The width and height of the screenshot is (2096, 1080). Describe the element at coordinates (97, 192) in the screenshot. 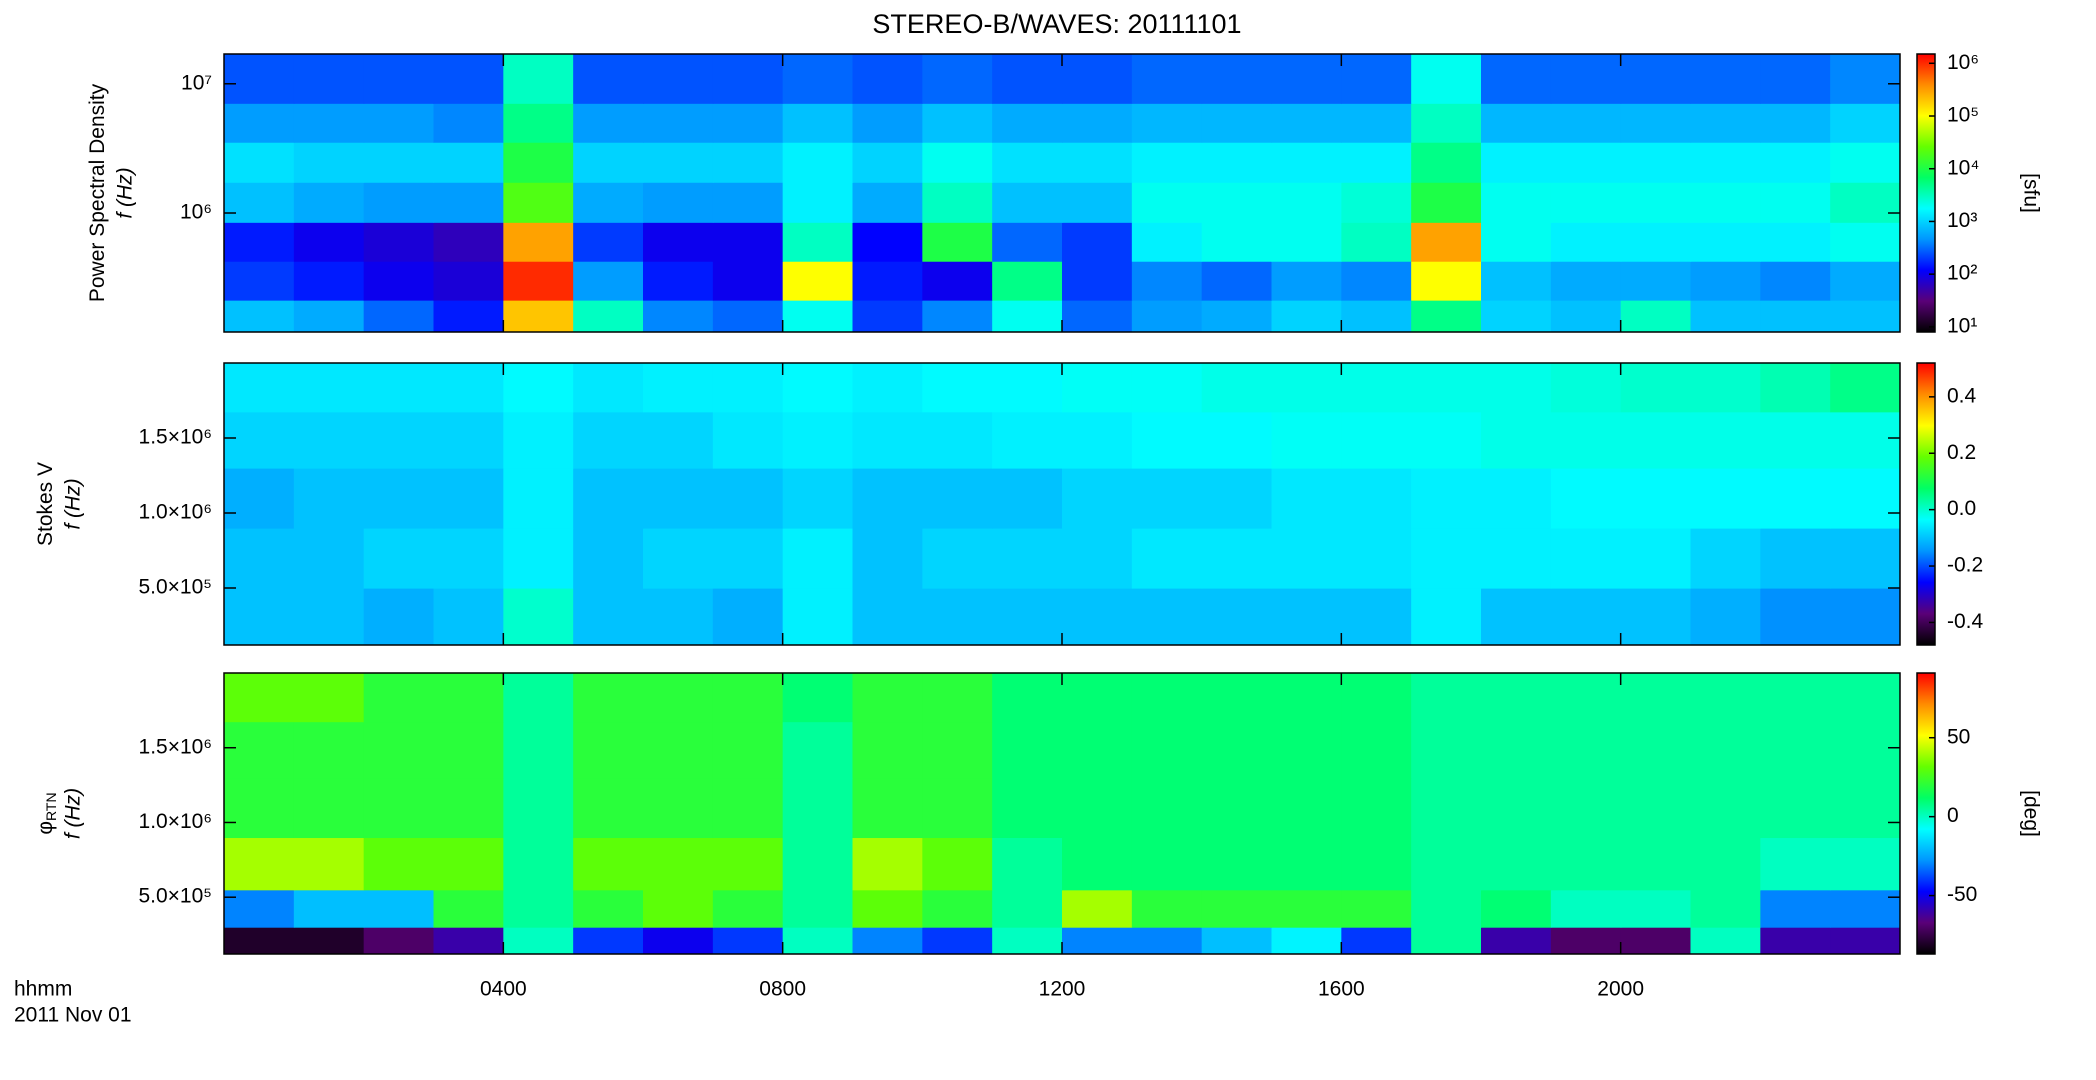

I see `y-axis-label: Power Spectral Density` at that location.